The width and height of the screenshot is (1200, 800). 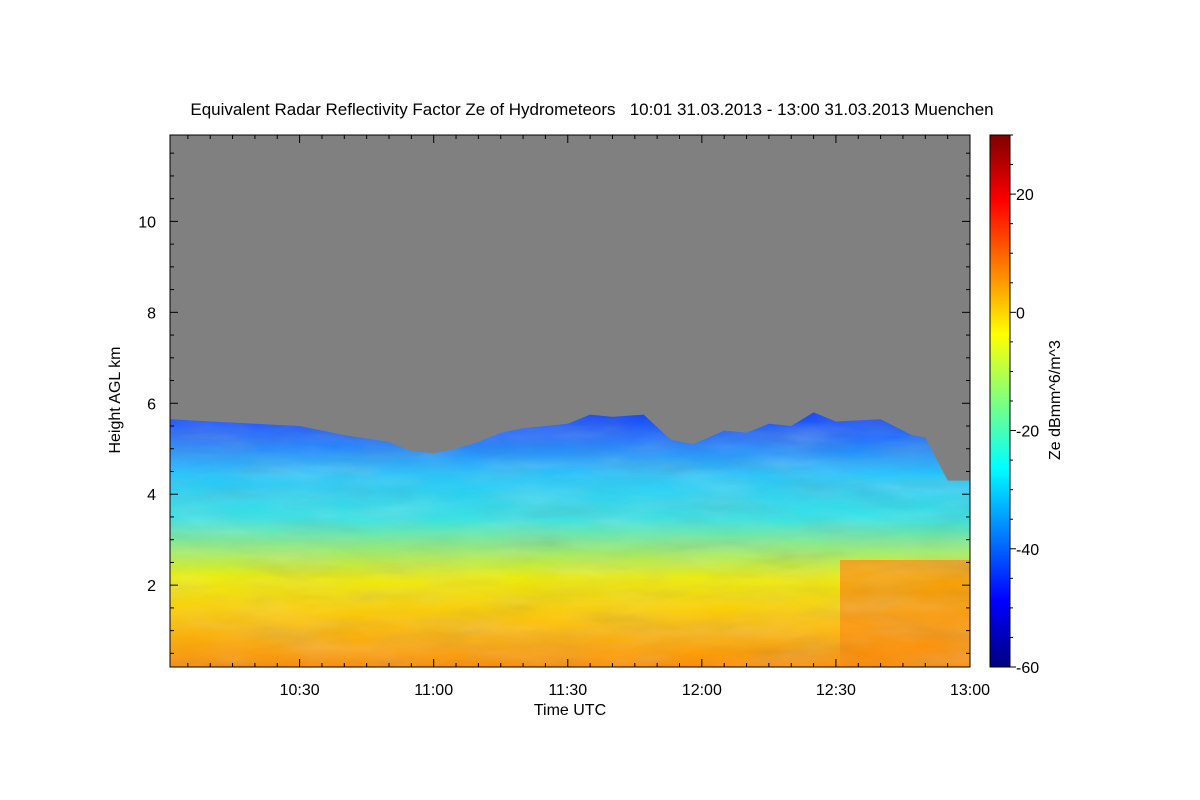 What do you see at coordinates (300, 690) in the screenshot?
I see `x-tick-label: 10:30` at bounding box center [300, 690].